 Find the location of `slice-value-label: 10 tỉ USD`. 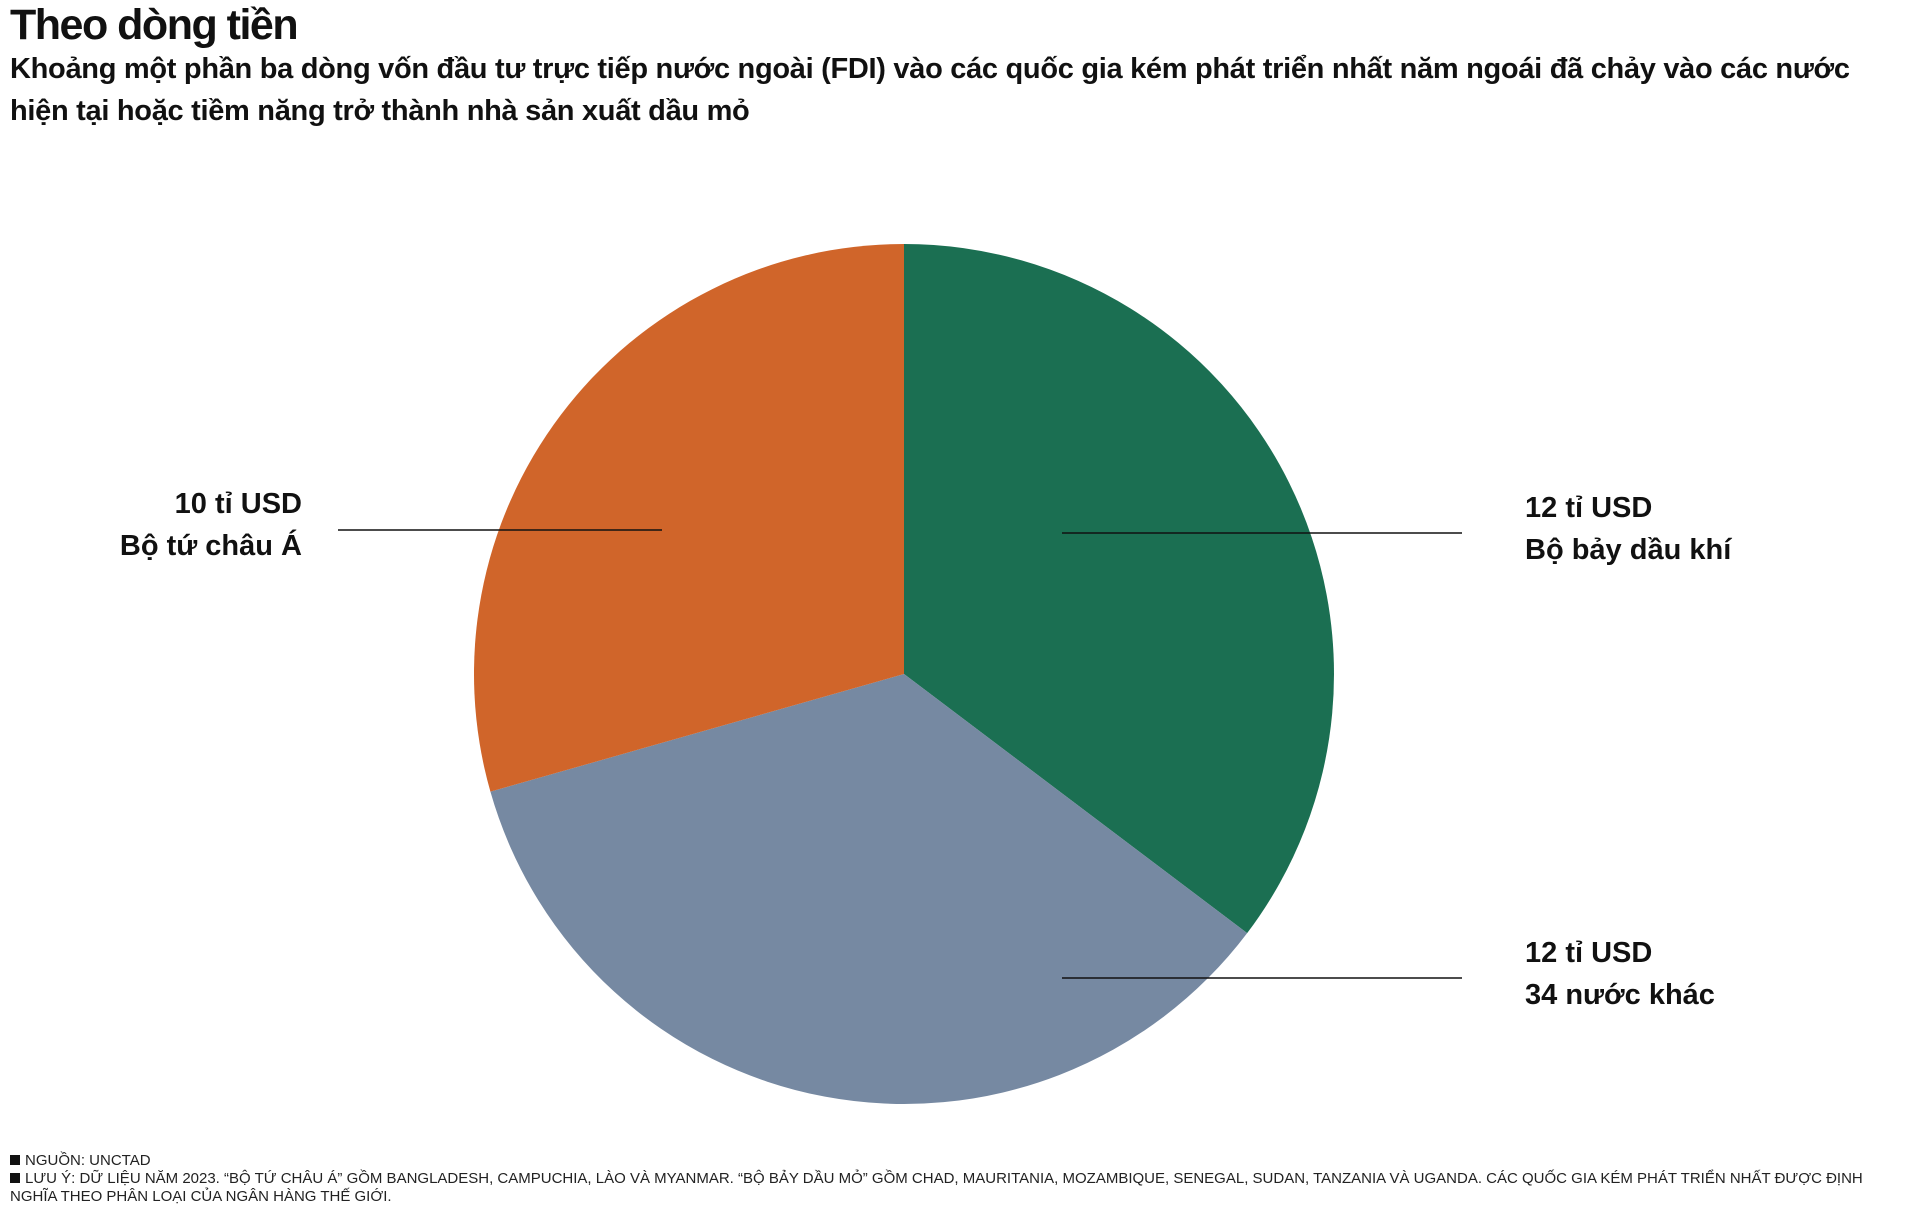

slice-value-label: 10 tỉ USD is located at coordinates (238, 504).